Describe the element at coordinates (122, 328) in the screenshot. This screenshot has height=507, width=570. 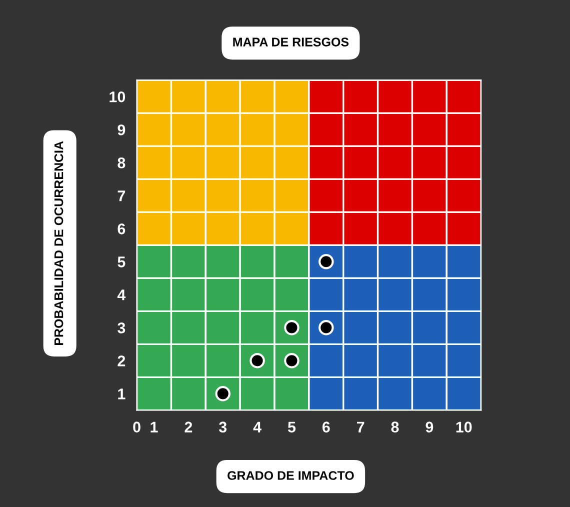
I see `y-tick-label: 3` at that location.